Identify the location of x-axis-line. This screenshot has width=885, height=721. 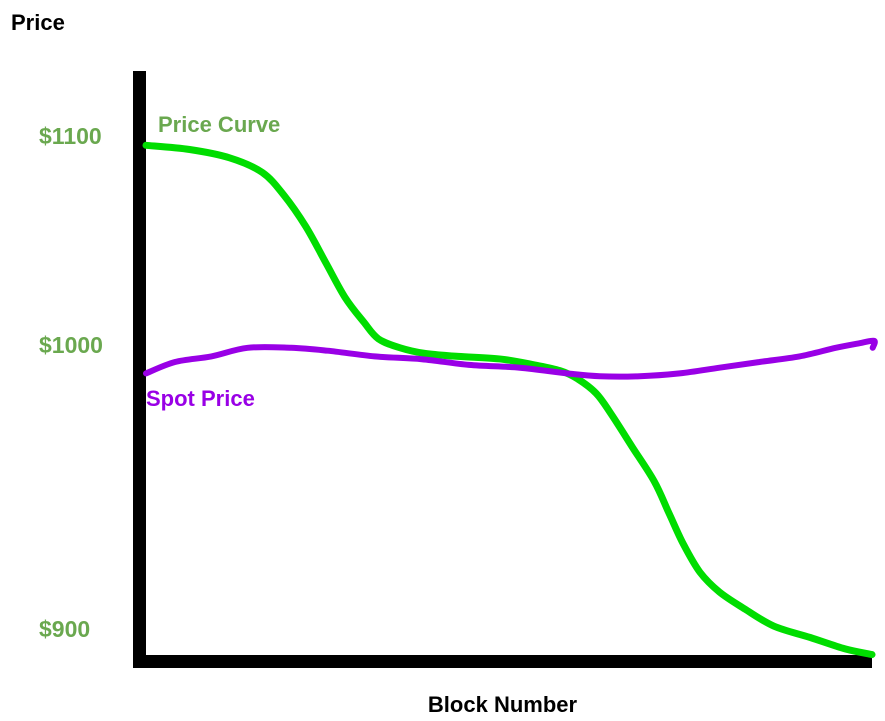
(502, 661).